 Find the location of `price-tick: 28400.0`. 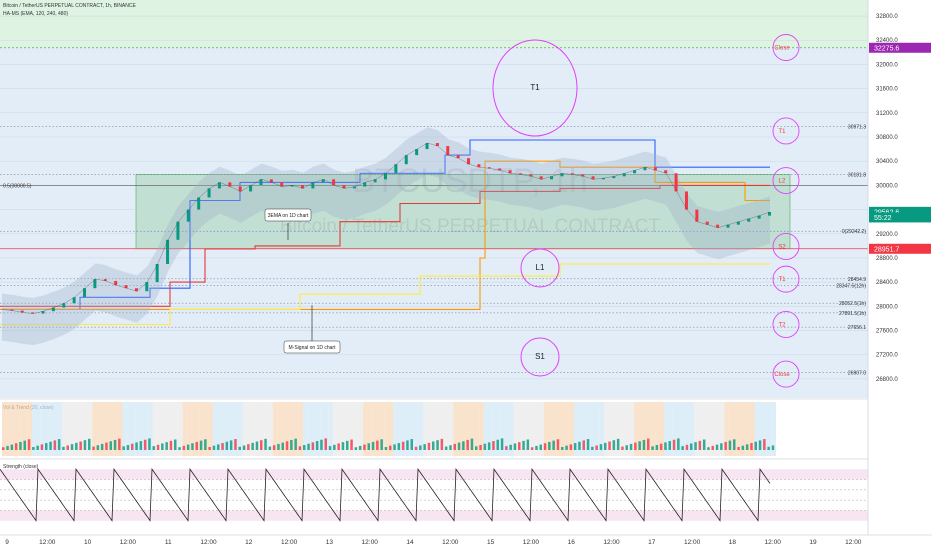

price-tick: 28400.0 is located at coordinates (887, 283).